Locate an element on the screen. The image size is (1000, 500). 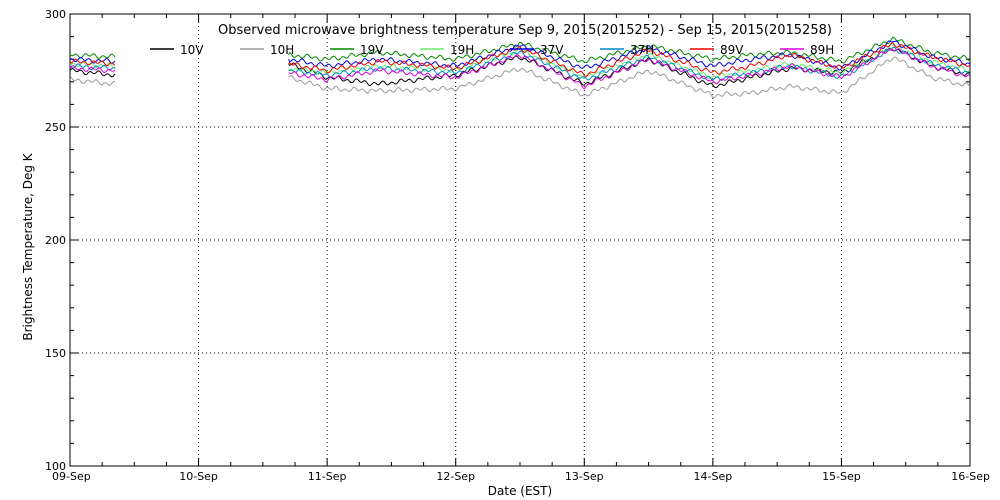
legend-label-19h: 19H is located at coordinates (462, 50).